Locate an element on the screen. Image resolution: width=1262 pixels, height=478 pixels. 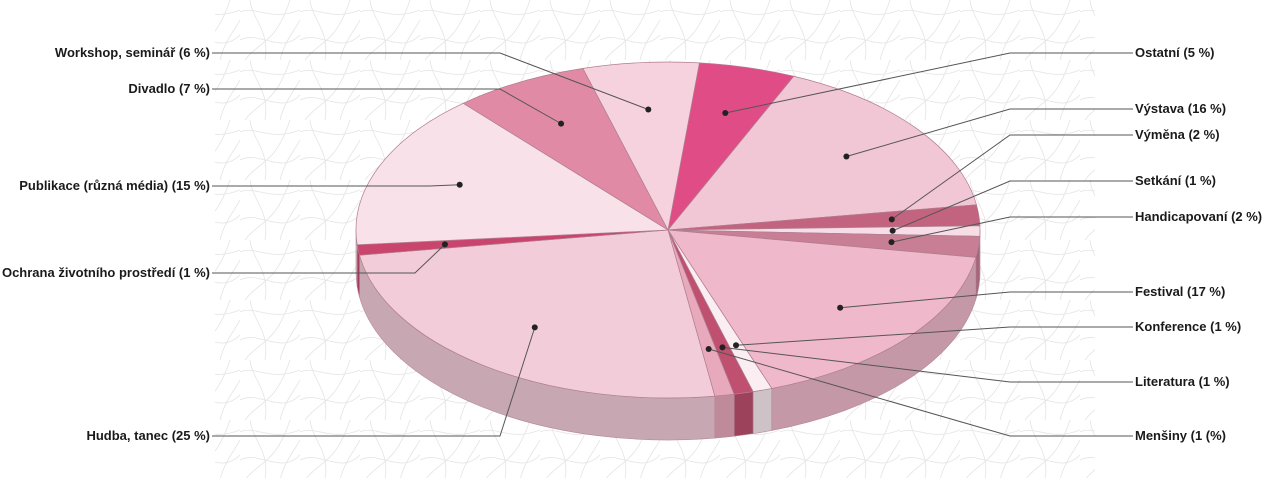
slice-label-0: Ostatní (5 %) is located at coordinates (1174, 52).